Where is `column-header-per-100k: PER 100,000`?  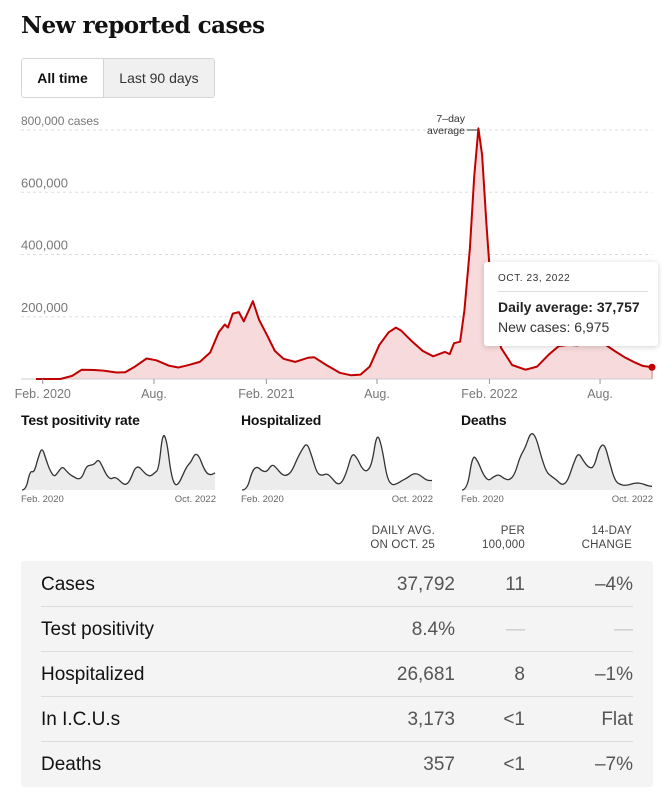
column-header-per-100k: PER 100,000 is located at coordinates (503, 538).